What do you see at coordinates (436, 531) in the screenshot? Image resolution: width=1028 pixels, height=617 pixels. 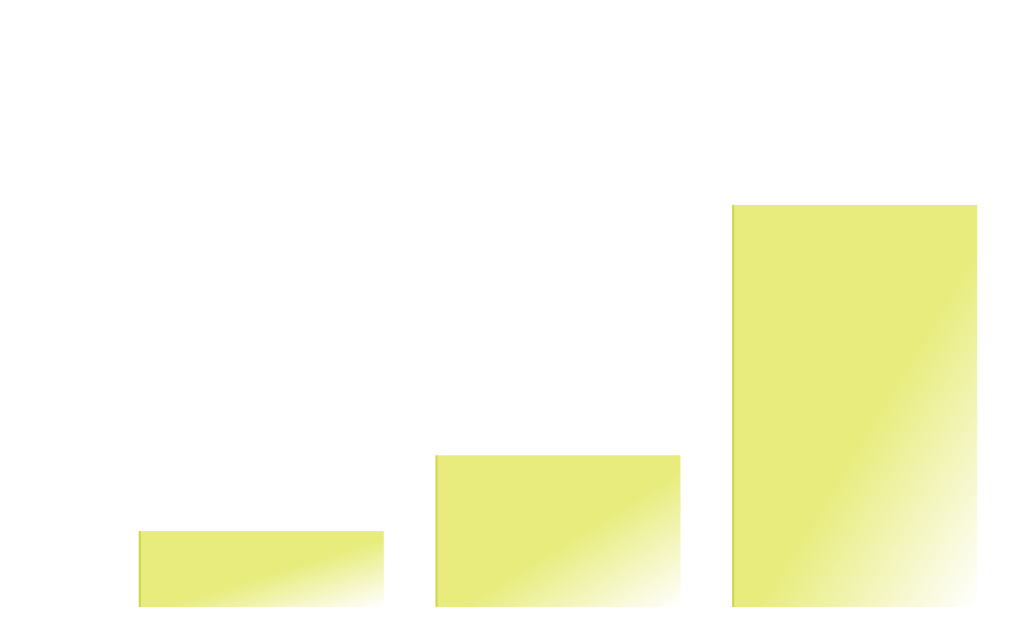 I see `bar-2-edge` at bounding box center [436, 531].